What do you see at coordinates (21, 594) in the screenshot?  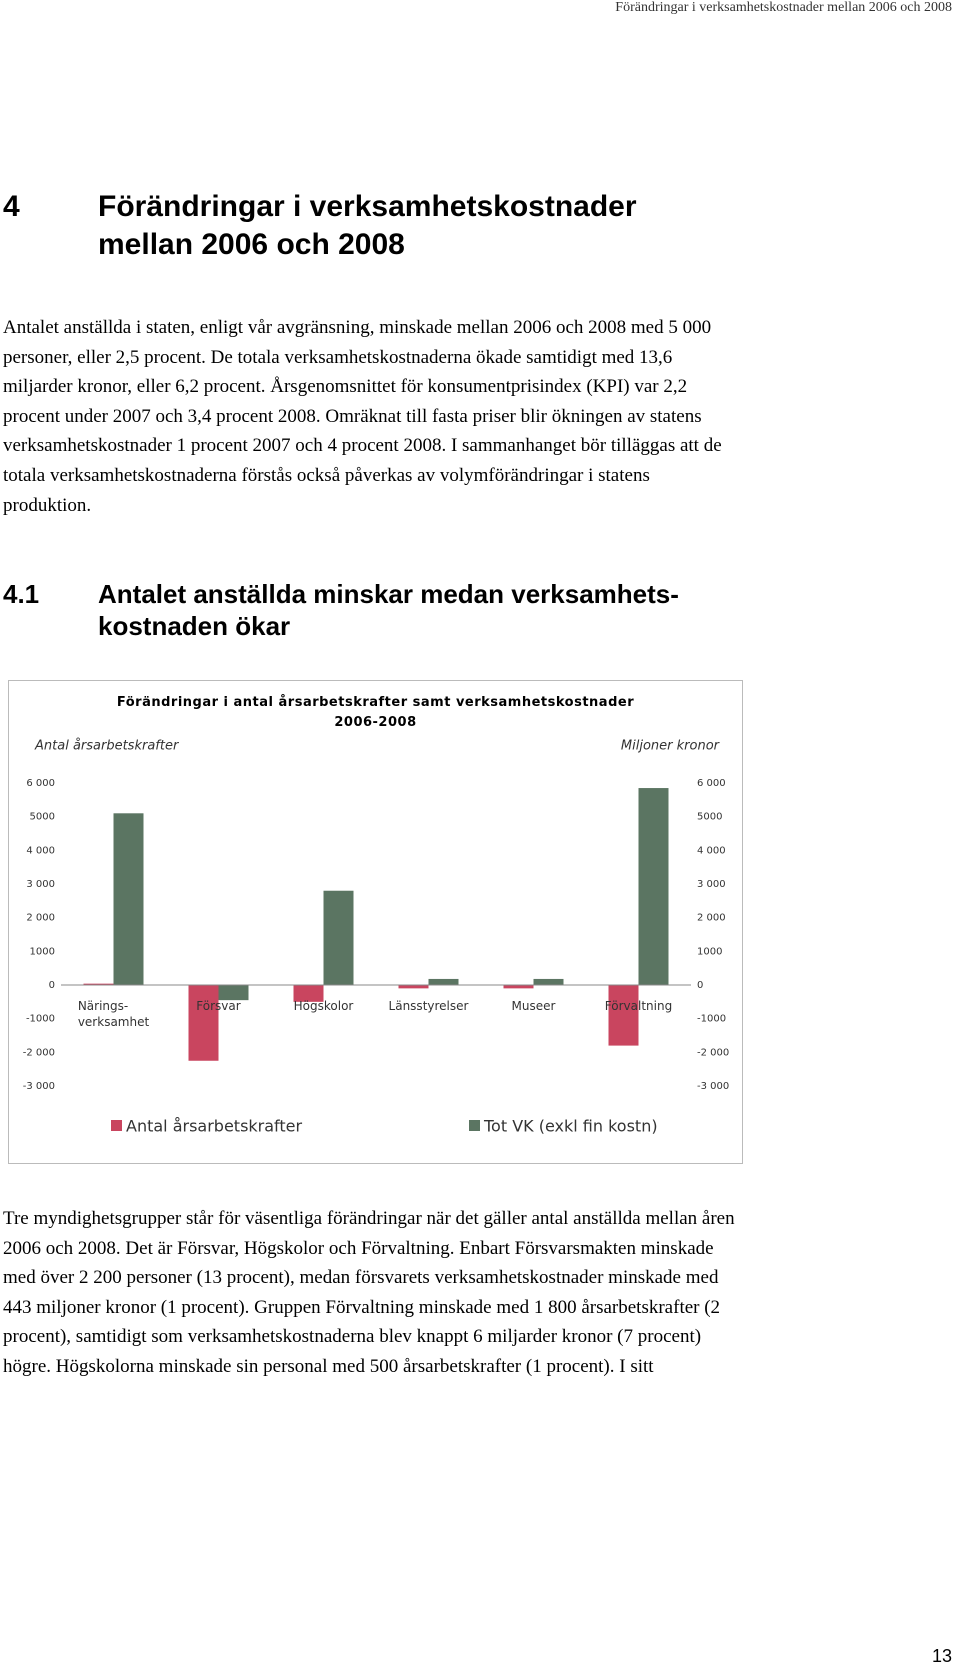 I see `subsection-number: 4.1` at bounding box center [21, 594].